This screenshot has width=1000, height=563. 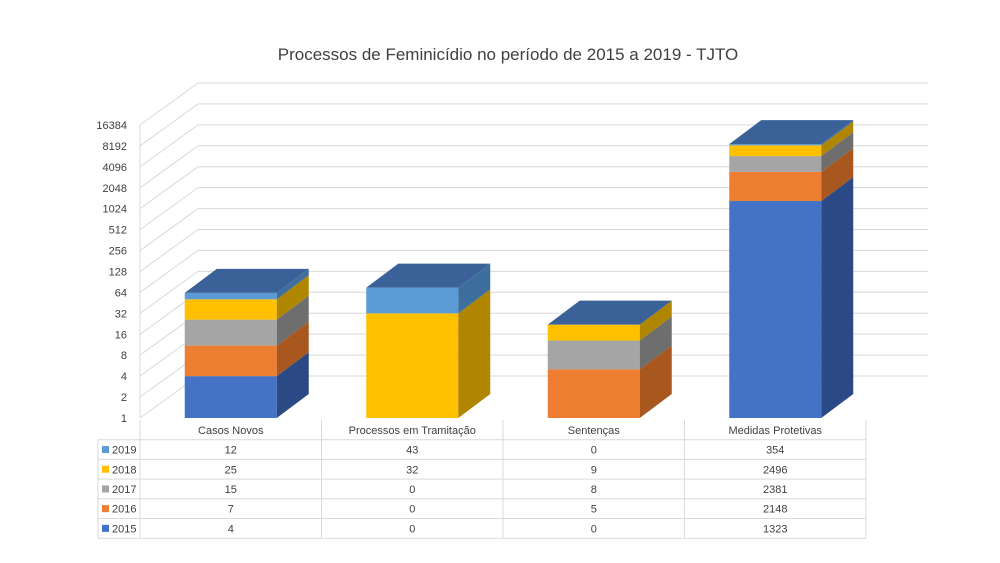 I want to click on legend-label-2018: 2018, so click(x=124, y=470).